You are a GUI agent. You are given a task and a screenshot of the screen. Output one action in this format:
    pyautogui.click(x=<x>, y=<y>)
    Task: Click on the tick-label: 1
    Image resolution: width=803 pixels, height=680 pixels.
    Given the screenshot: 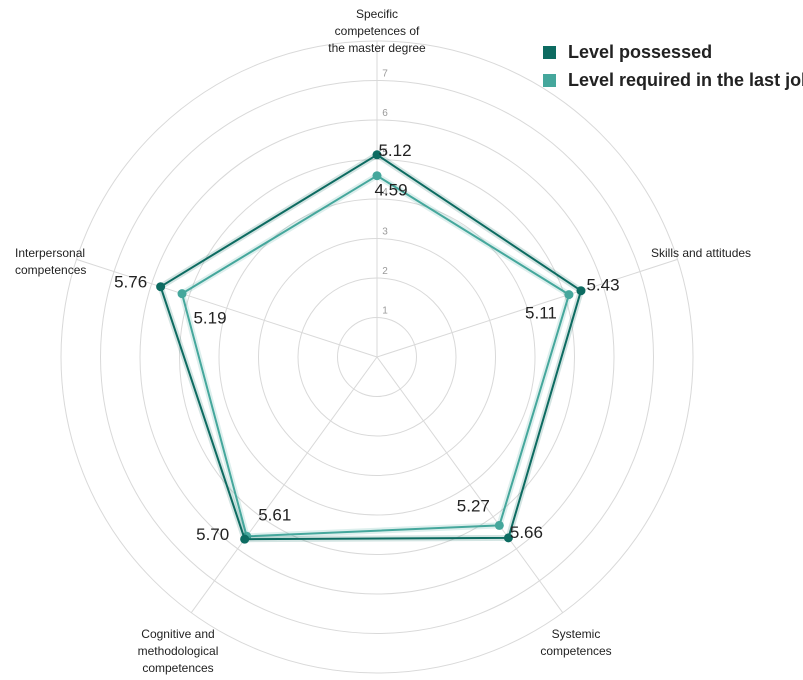 What is the action you would take?
    pyautogui.click(x=385, y=311)
    